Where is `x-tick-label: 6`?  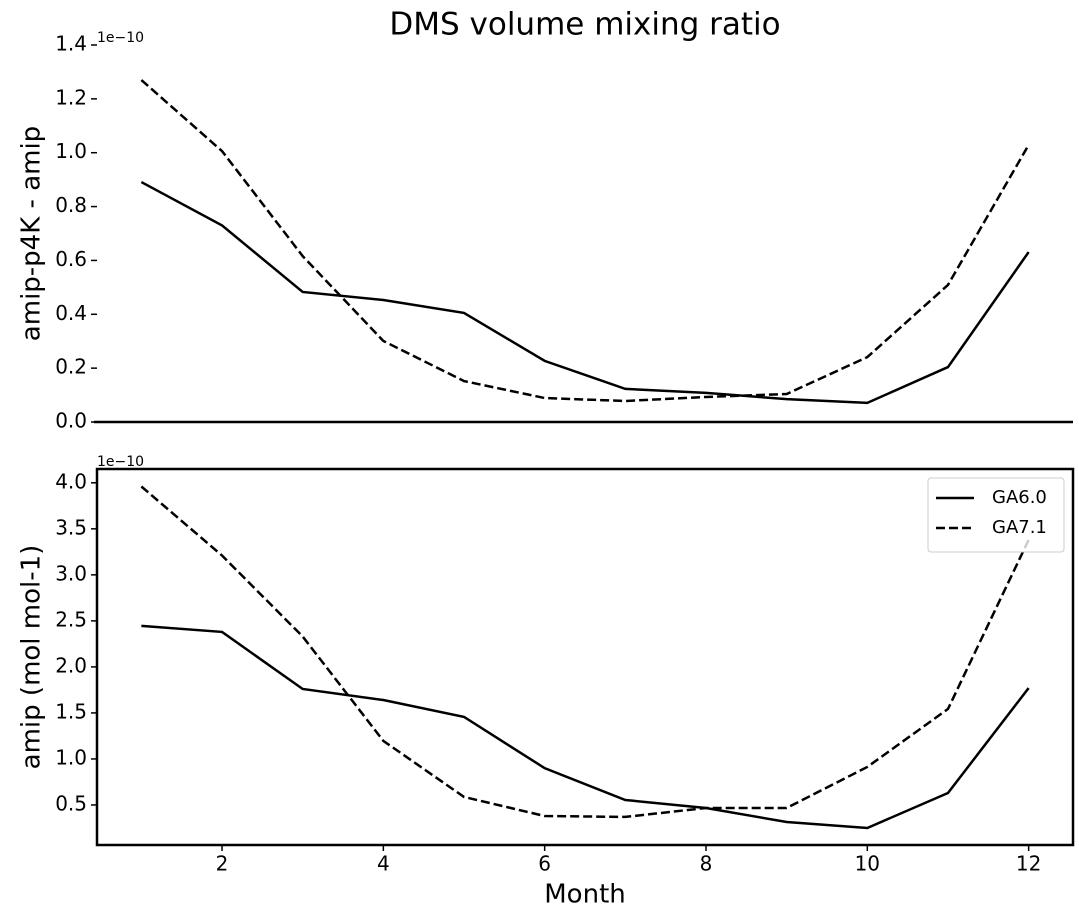 x-tick-label: 6 is located at coordinates (544, 864).